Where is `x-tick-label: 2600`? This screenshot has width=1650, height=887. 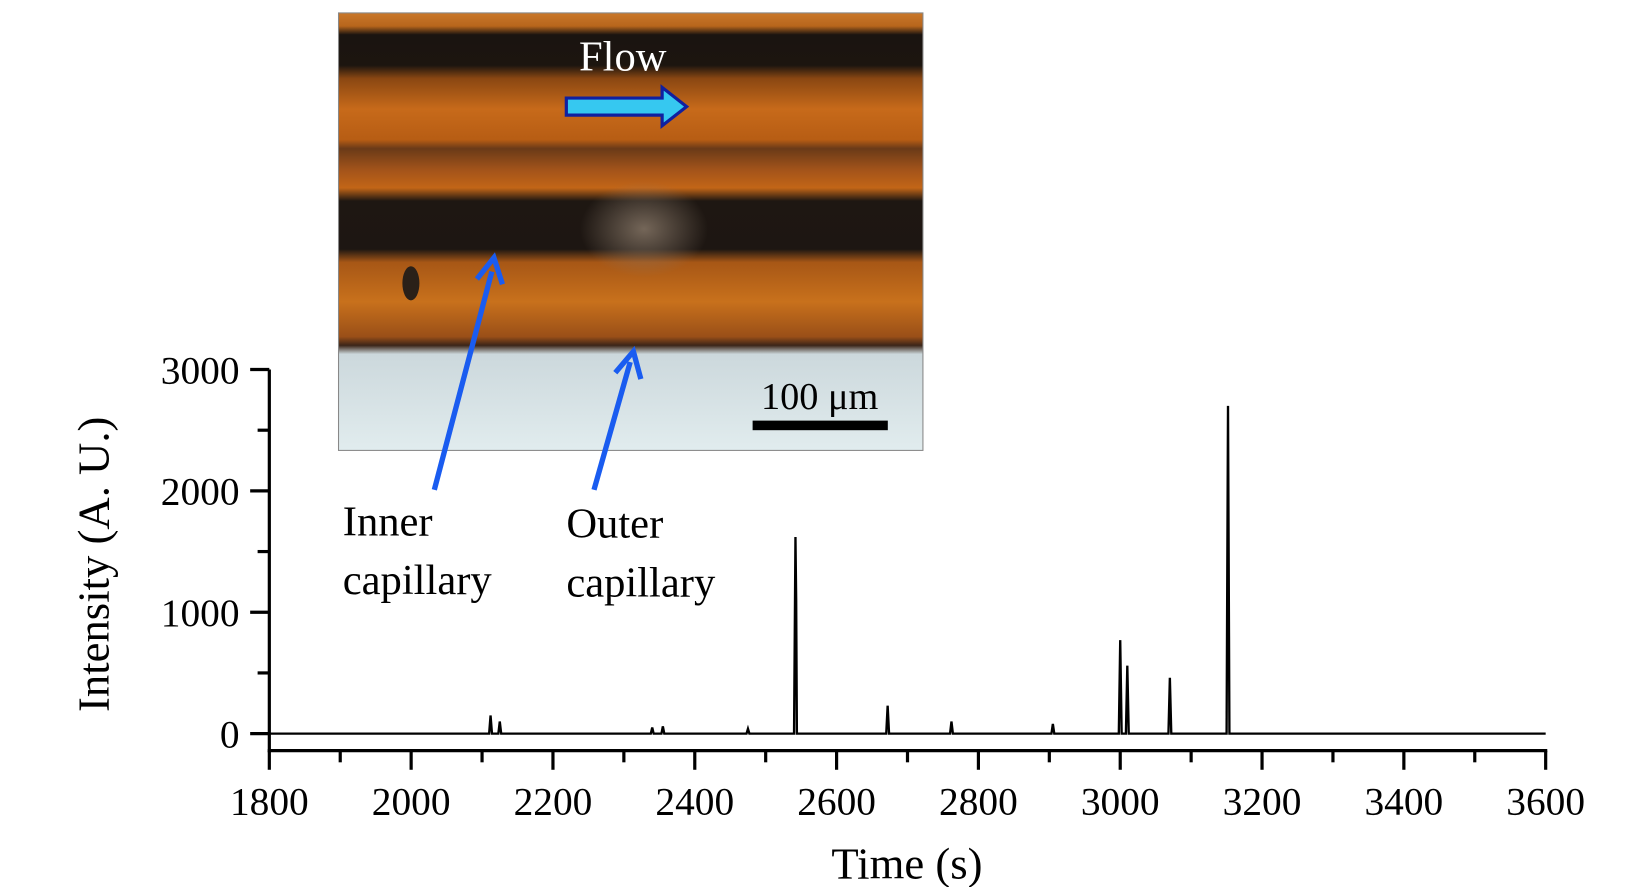
x-tick-label: 2600 is located at coordinates (836, 801).